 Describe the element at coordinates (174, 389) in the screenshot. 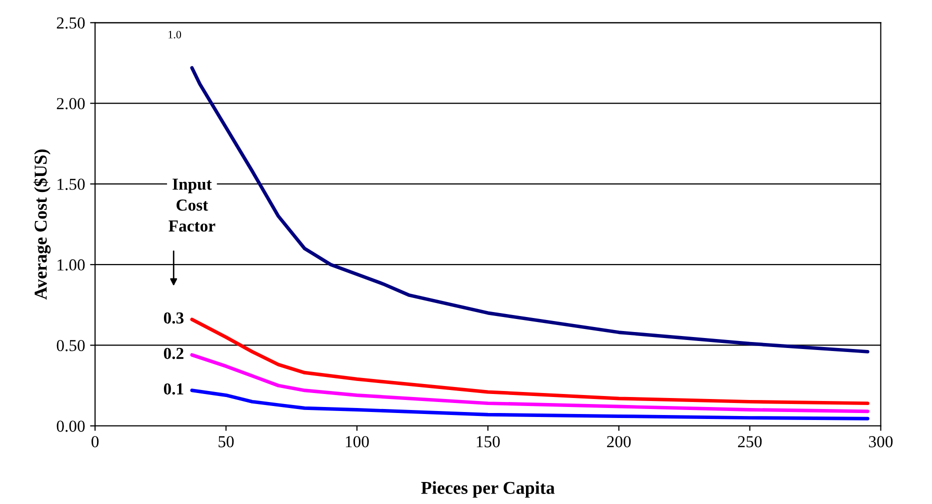

I see `series-label: 0.1` at that location.